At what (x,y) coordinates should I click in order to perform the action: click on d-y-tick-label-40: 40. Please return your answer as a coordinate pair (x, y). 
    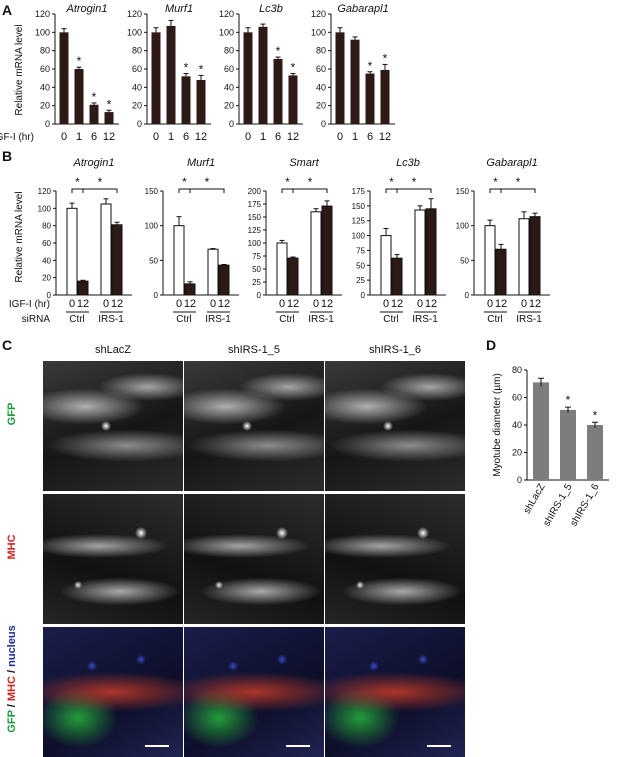
    Looking at the image, I should click on (517, 425).